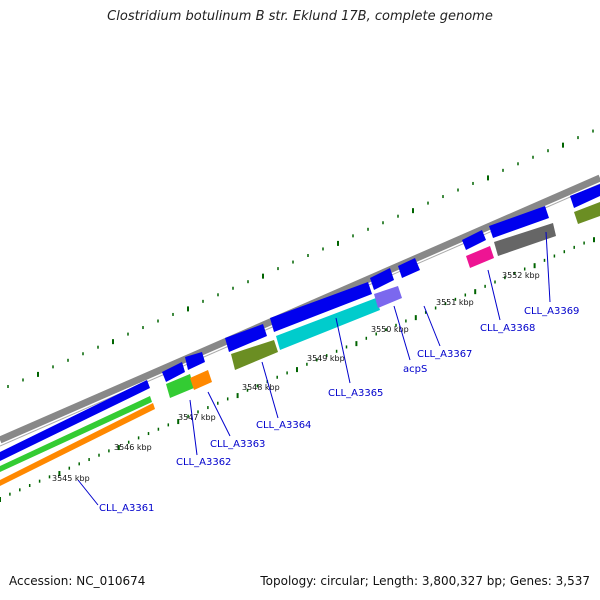 This screenshot has height=600, width=600. What do you see at coordinates (237, 444) in the screenshot?
I see `gene-label: CLL_A3363` at bounding box center [237, 444].